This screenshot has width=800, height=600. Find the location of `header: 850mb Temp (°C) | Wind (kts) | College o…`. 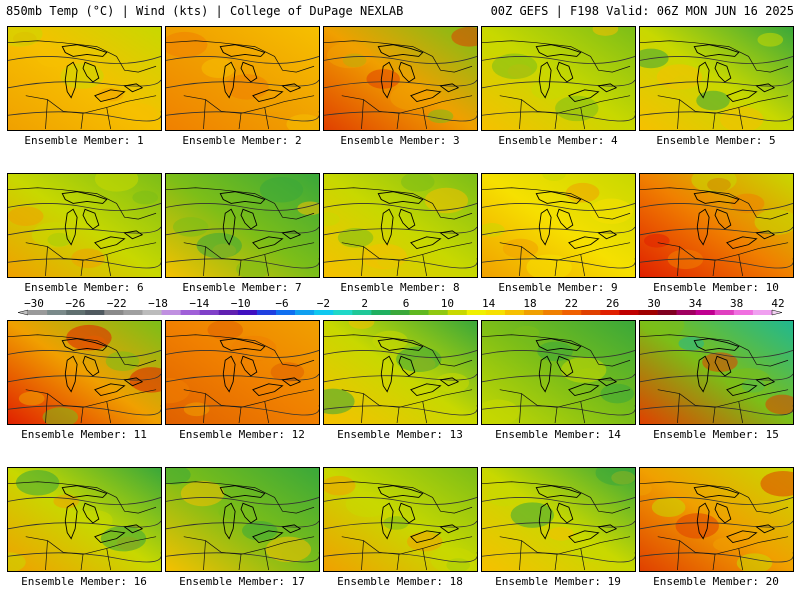

header: 850mb Temp (°C) | Wind (kts) | College o… is located at coordinates (400, 13).